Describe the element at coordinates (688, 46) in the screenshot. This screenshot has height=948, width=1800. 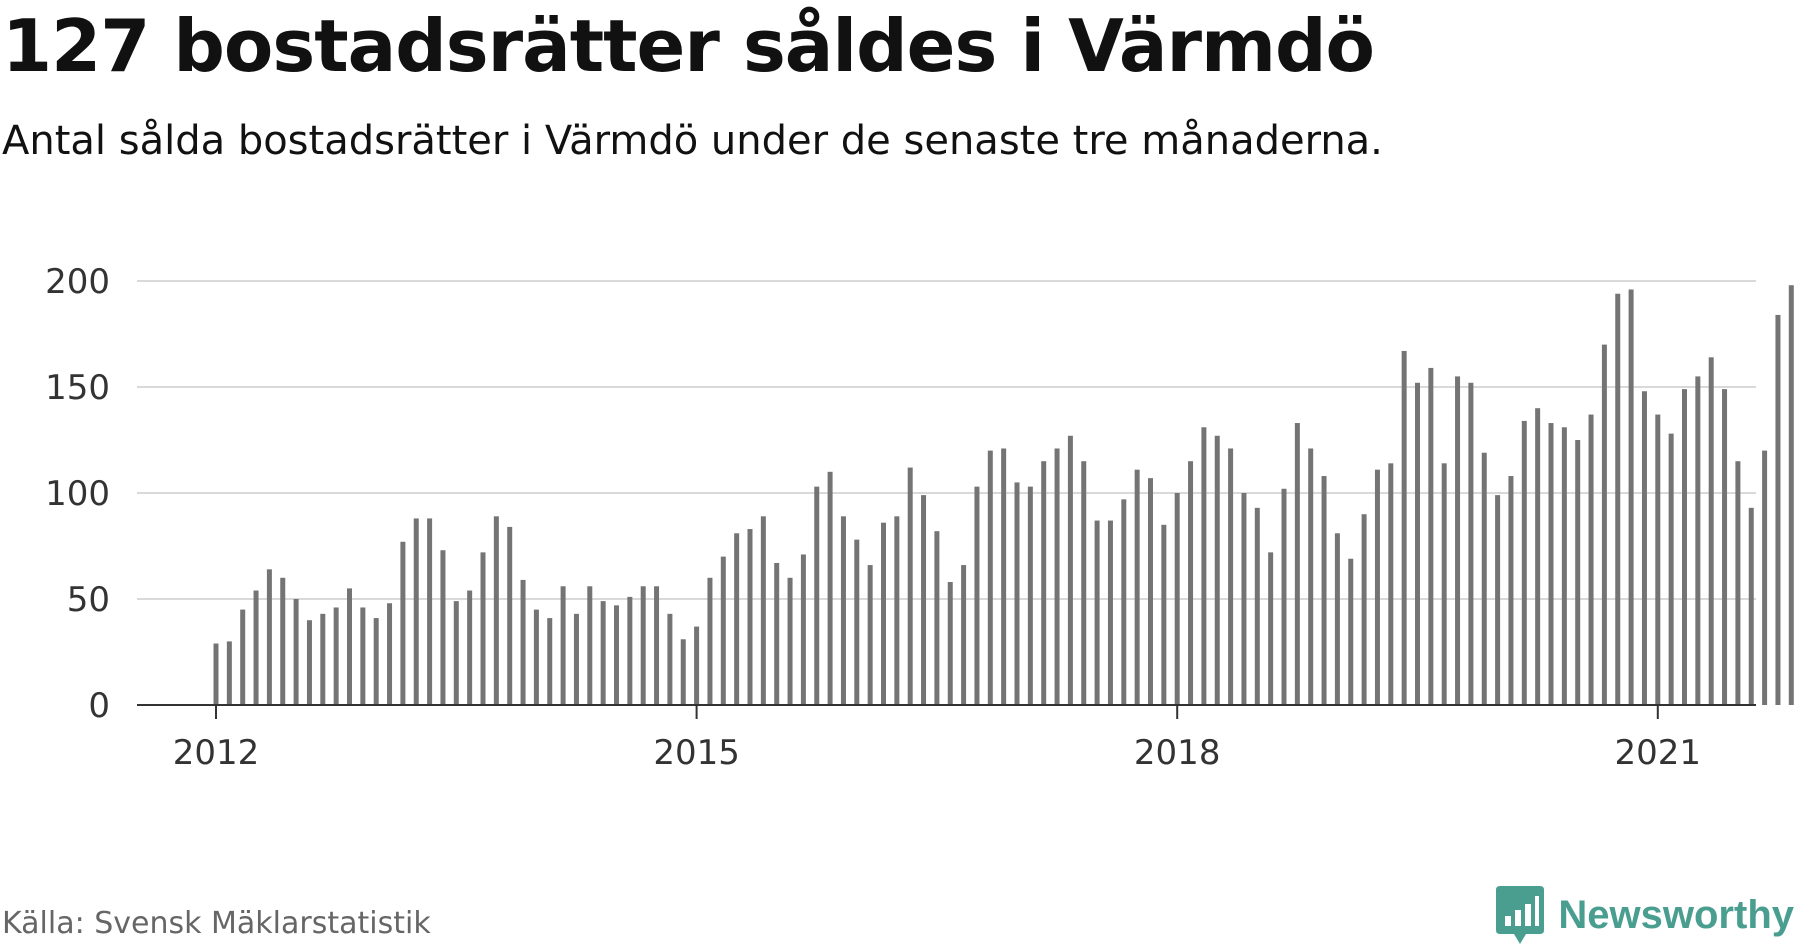
I see `chart-title: 127 bostadsrätter såldes i Värmdö` at that location.